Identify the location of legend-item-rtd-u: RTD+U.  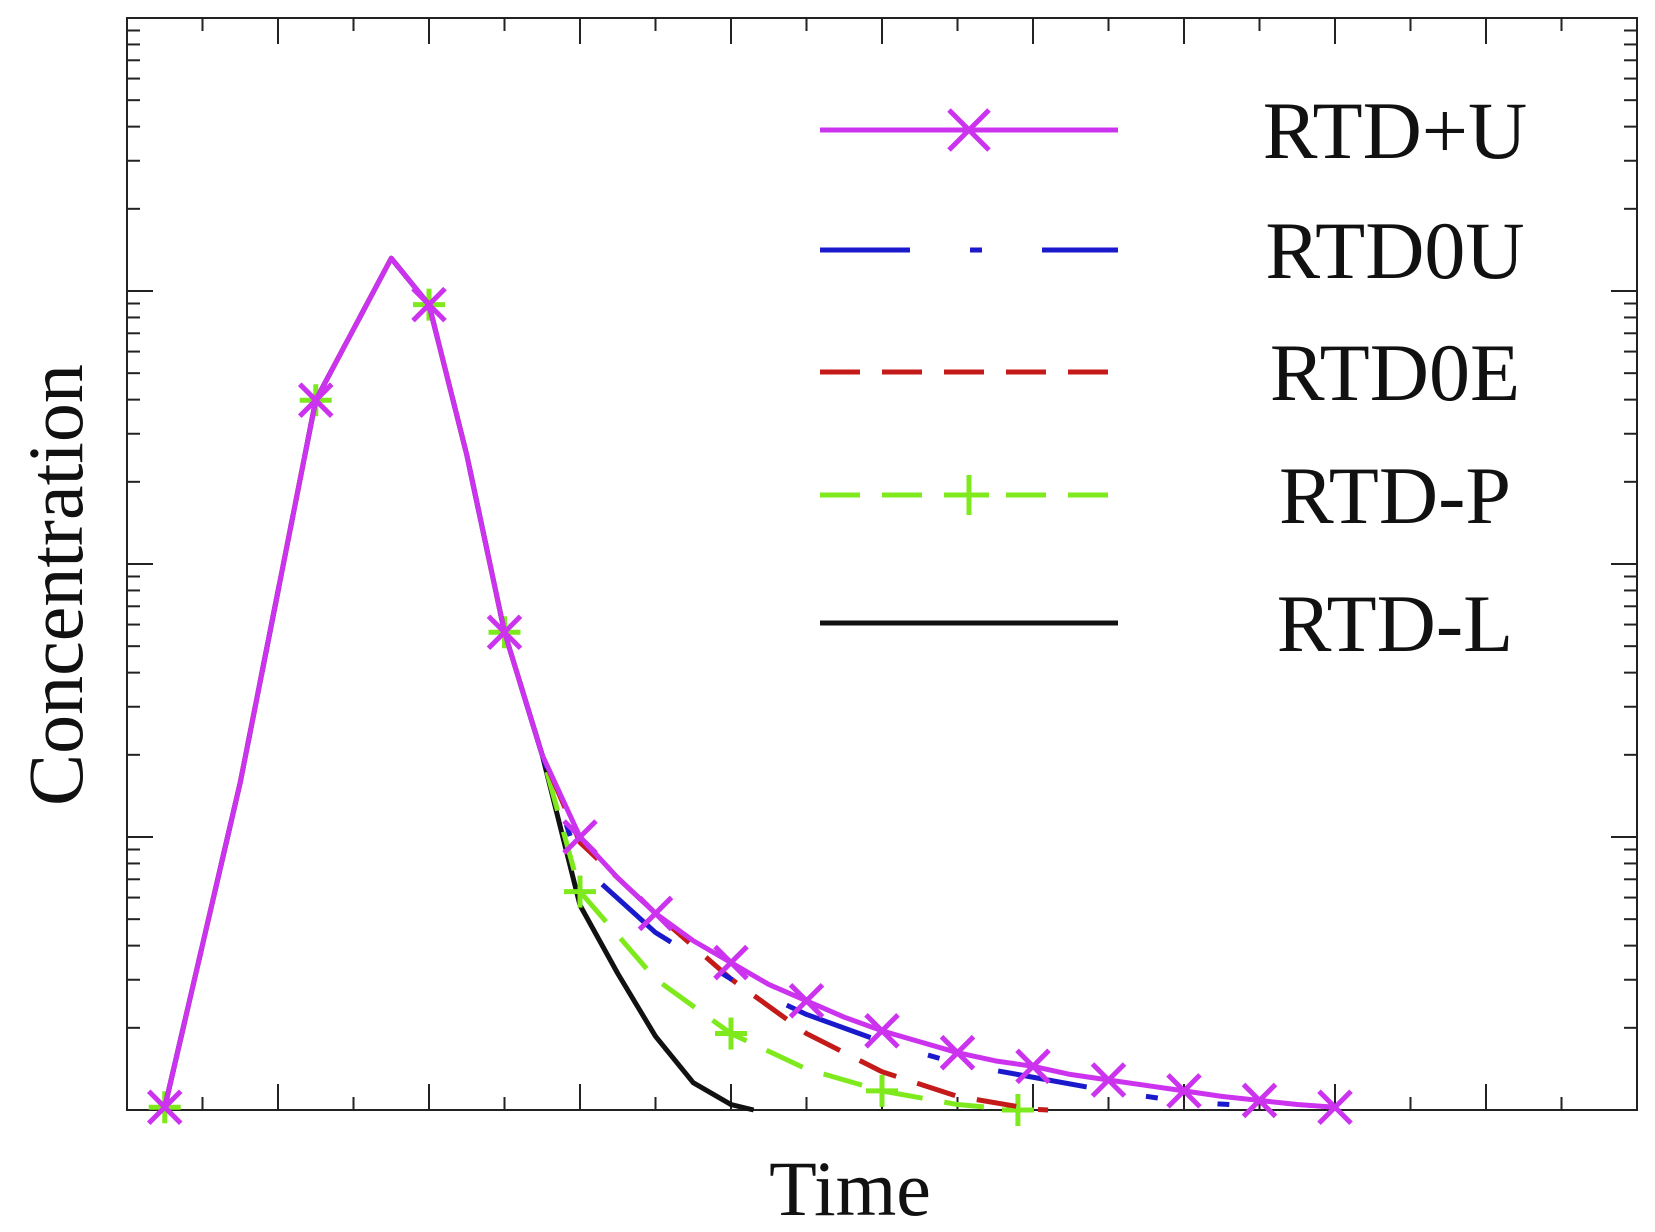
(1173, 130).